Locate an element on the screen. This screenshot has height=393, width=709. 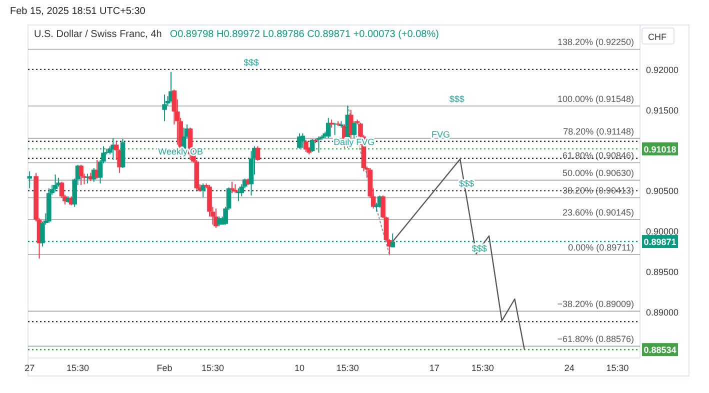
ref-line-label: 0.89871 is located at coordinates (660, 242).